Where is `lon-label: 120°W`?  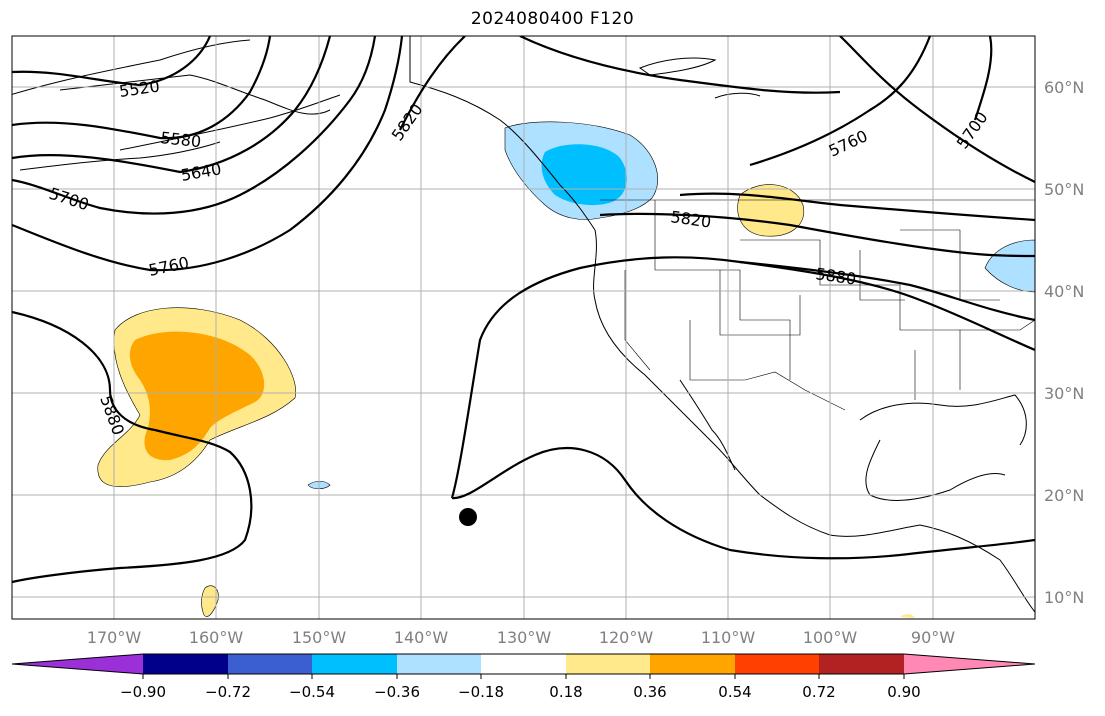
lon-label: 120°W is located at coordinates (626, 637).